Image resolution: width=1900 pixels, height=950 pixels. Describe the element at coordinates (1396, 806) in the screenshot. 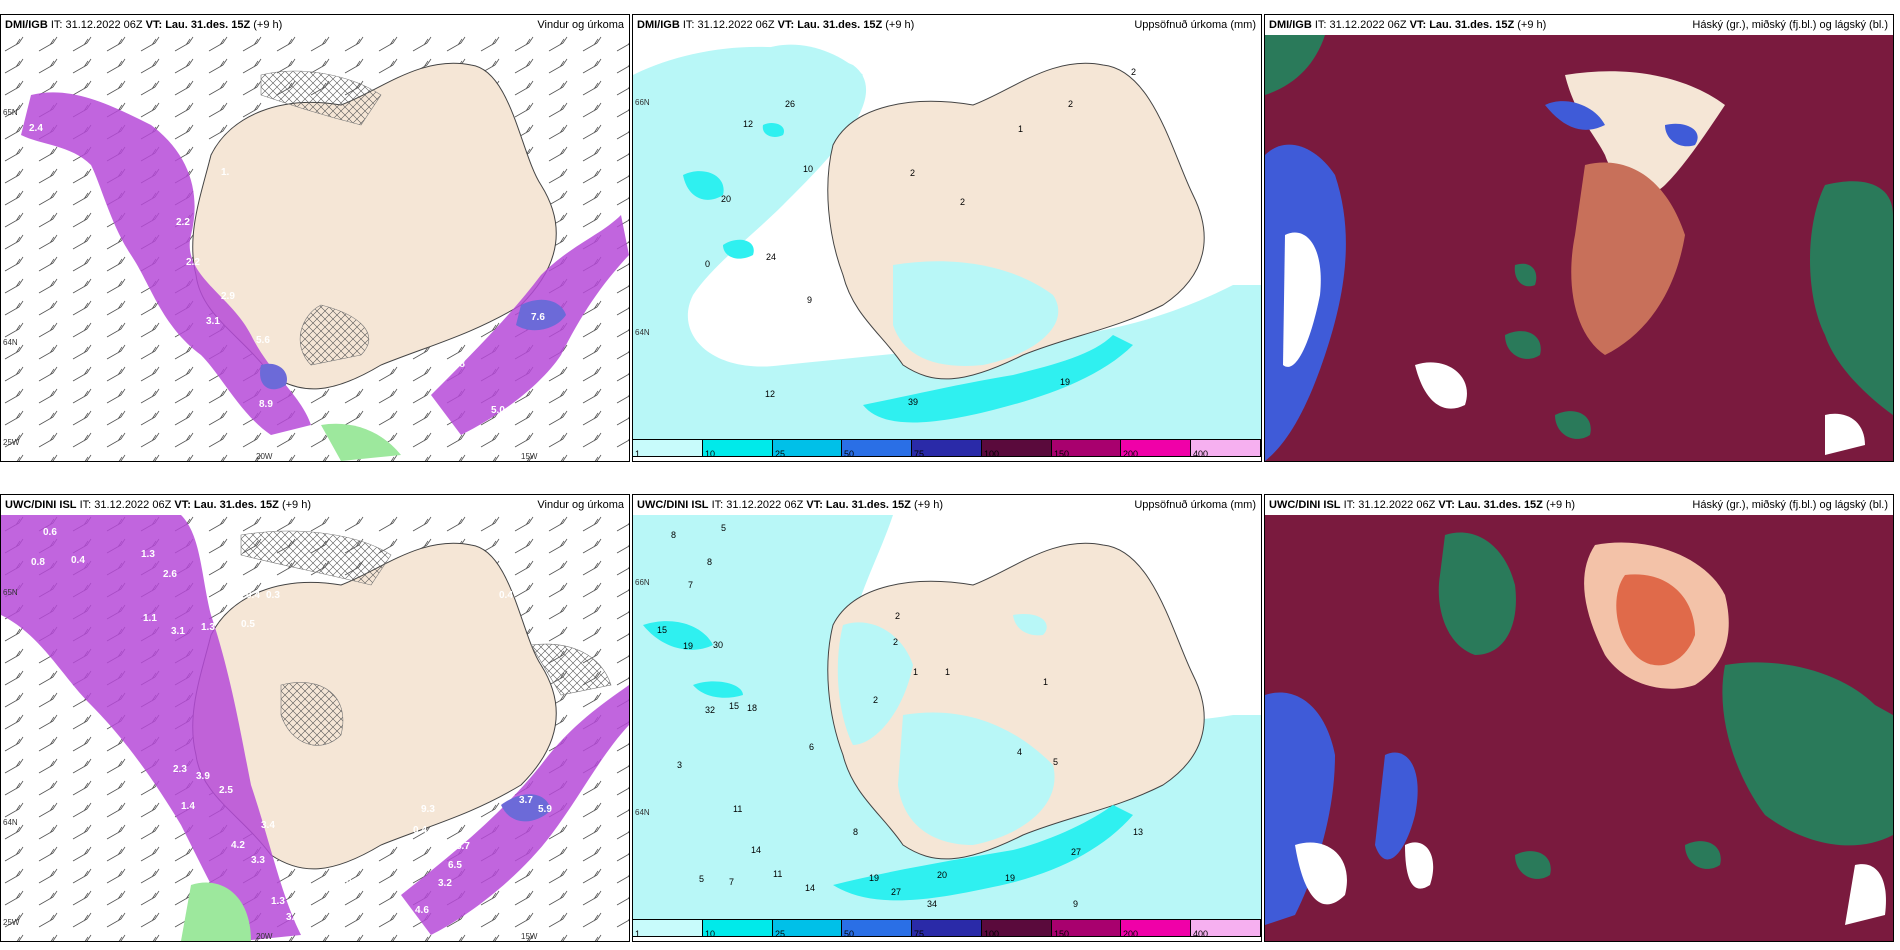

I see `low-cloud-south` at that location.